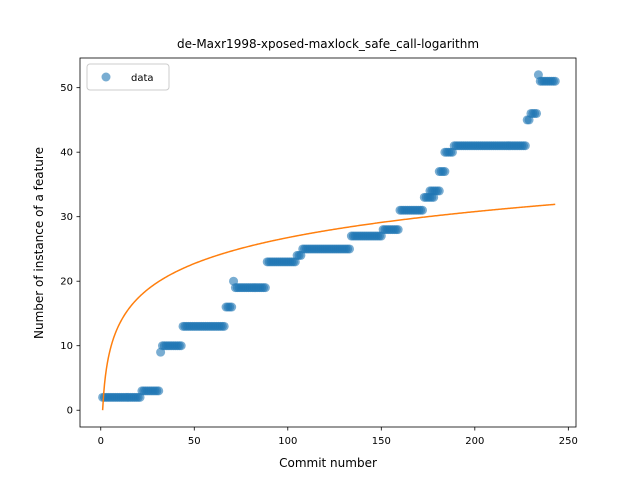 Image resolution: width=640 pixels, height=480 pixels. I want to click on legend-marker-data, so click(106, 77).